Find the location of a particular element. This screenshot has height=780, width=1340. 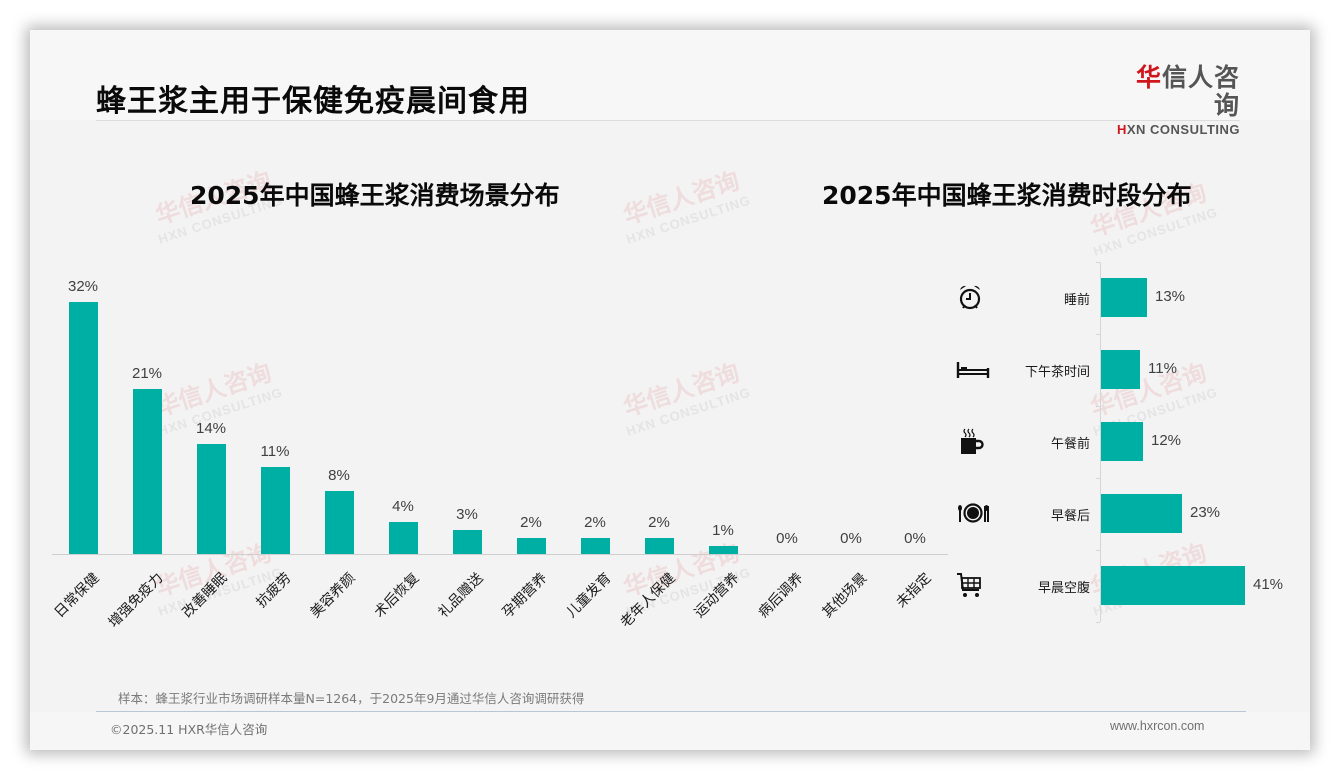

bed-icon is located at coordinates (973, 369).